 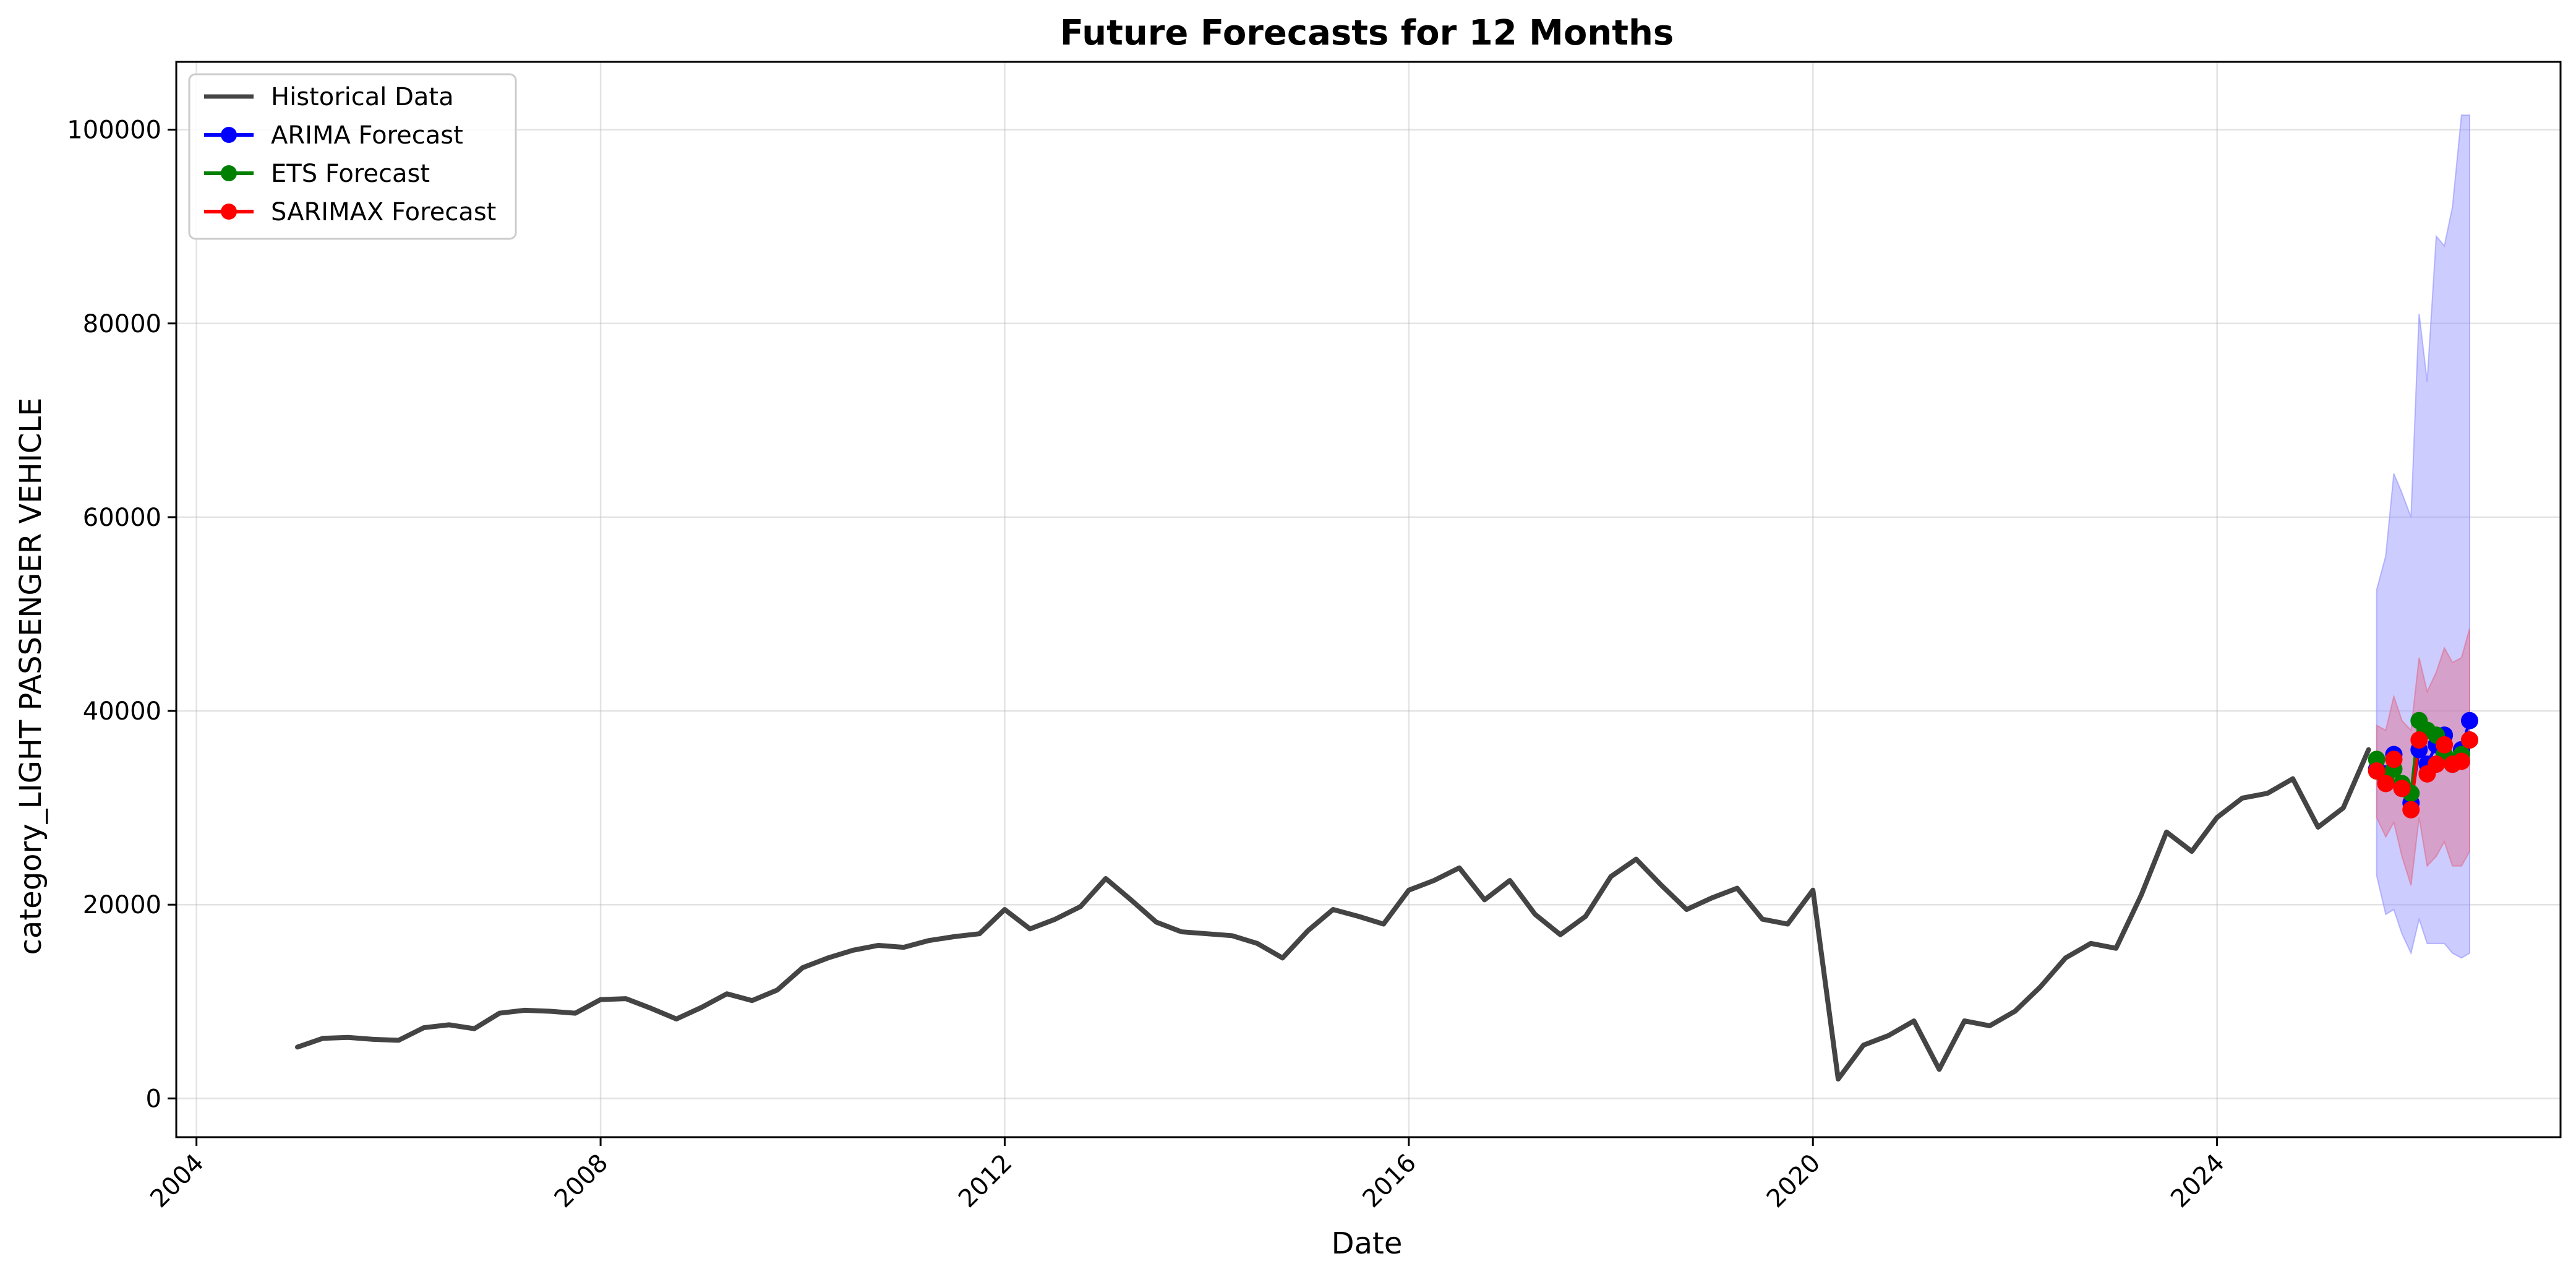 What do you see at coordinates (1367, 33) in the screenshot?
I see `chart-title: Future Forecasts for 12 Months` at bounding box center [1367, 33].